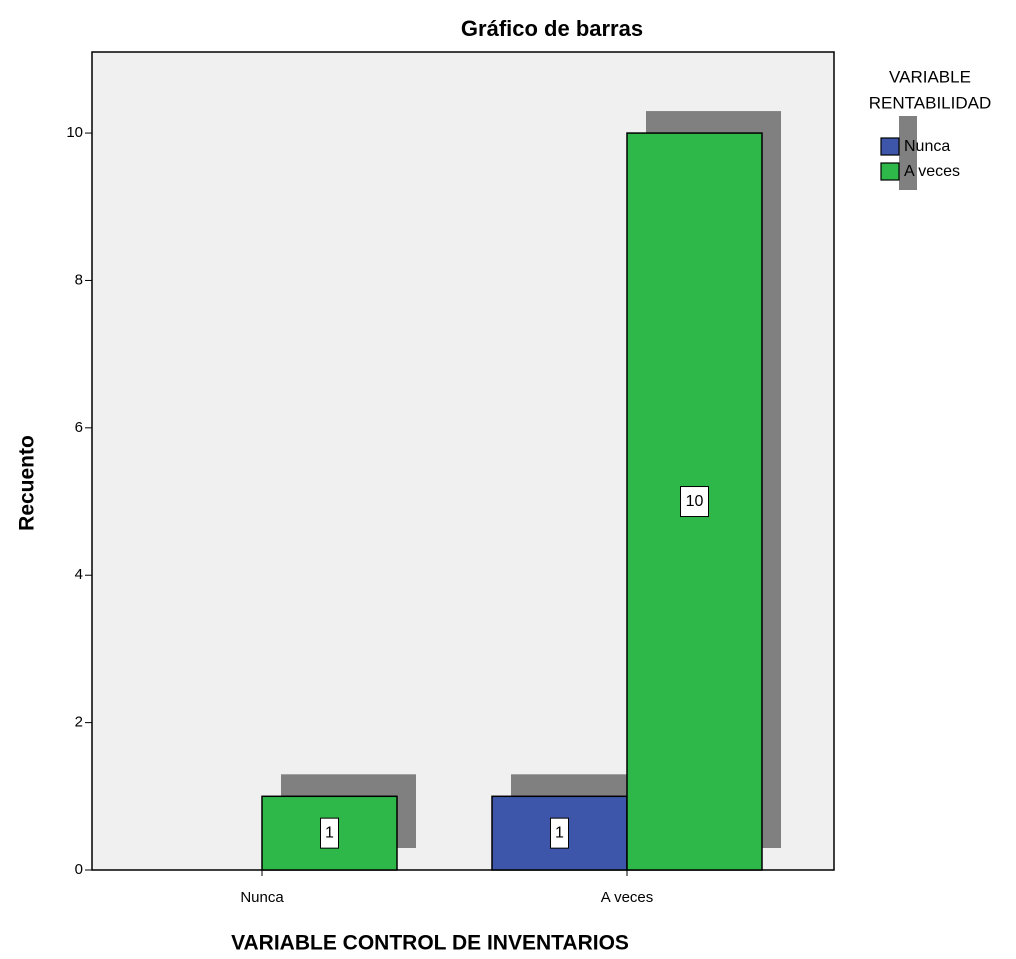 This screenshot has height=959, width=1016. I want to click on y-tick-label: 8, so click(79, 279).